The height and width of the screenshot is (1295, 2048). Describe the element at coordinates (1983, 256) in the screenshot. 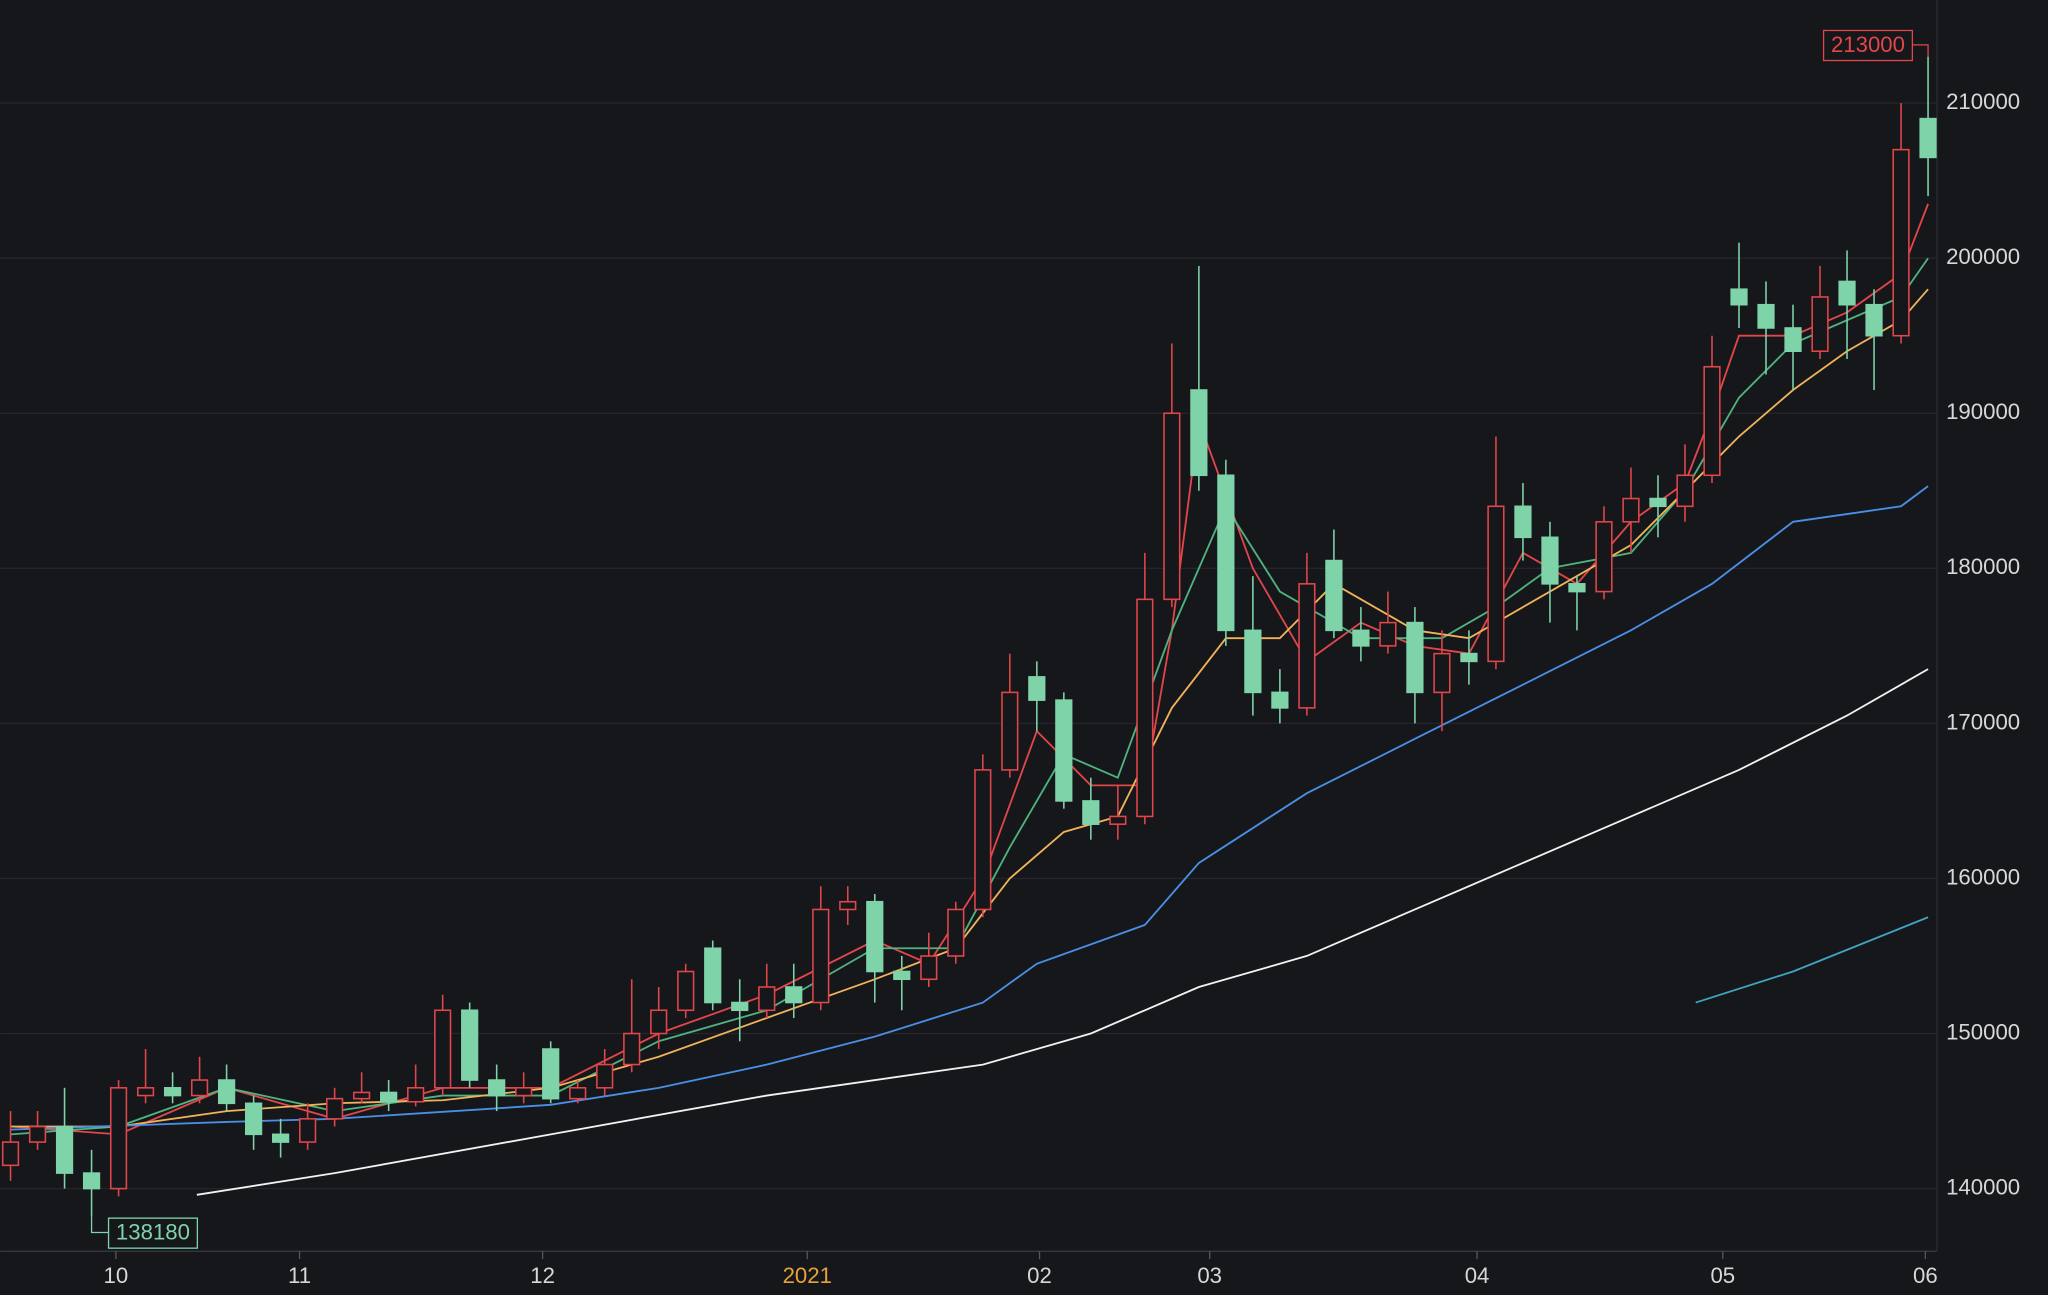

I see `y-tick-label: 200000` at that location.